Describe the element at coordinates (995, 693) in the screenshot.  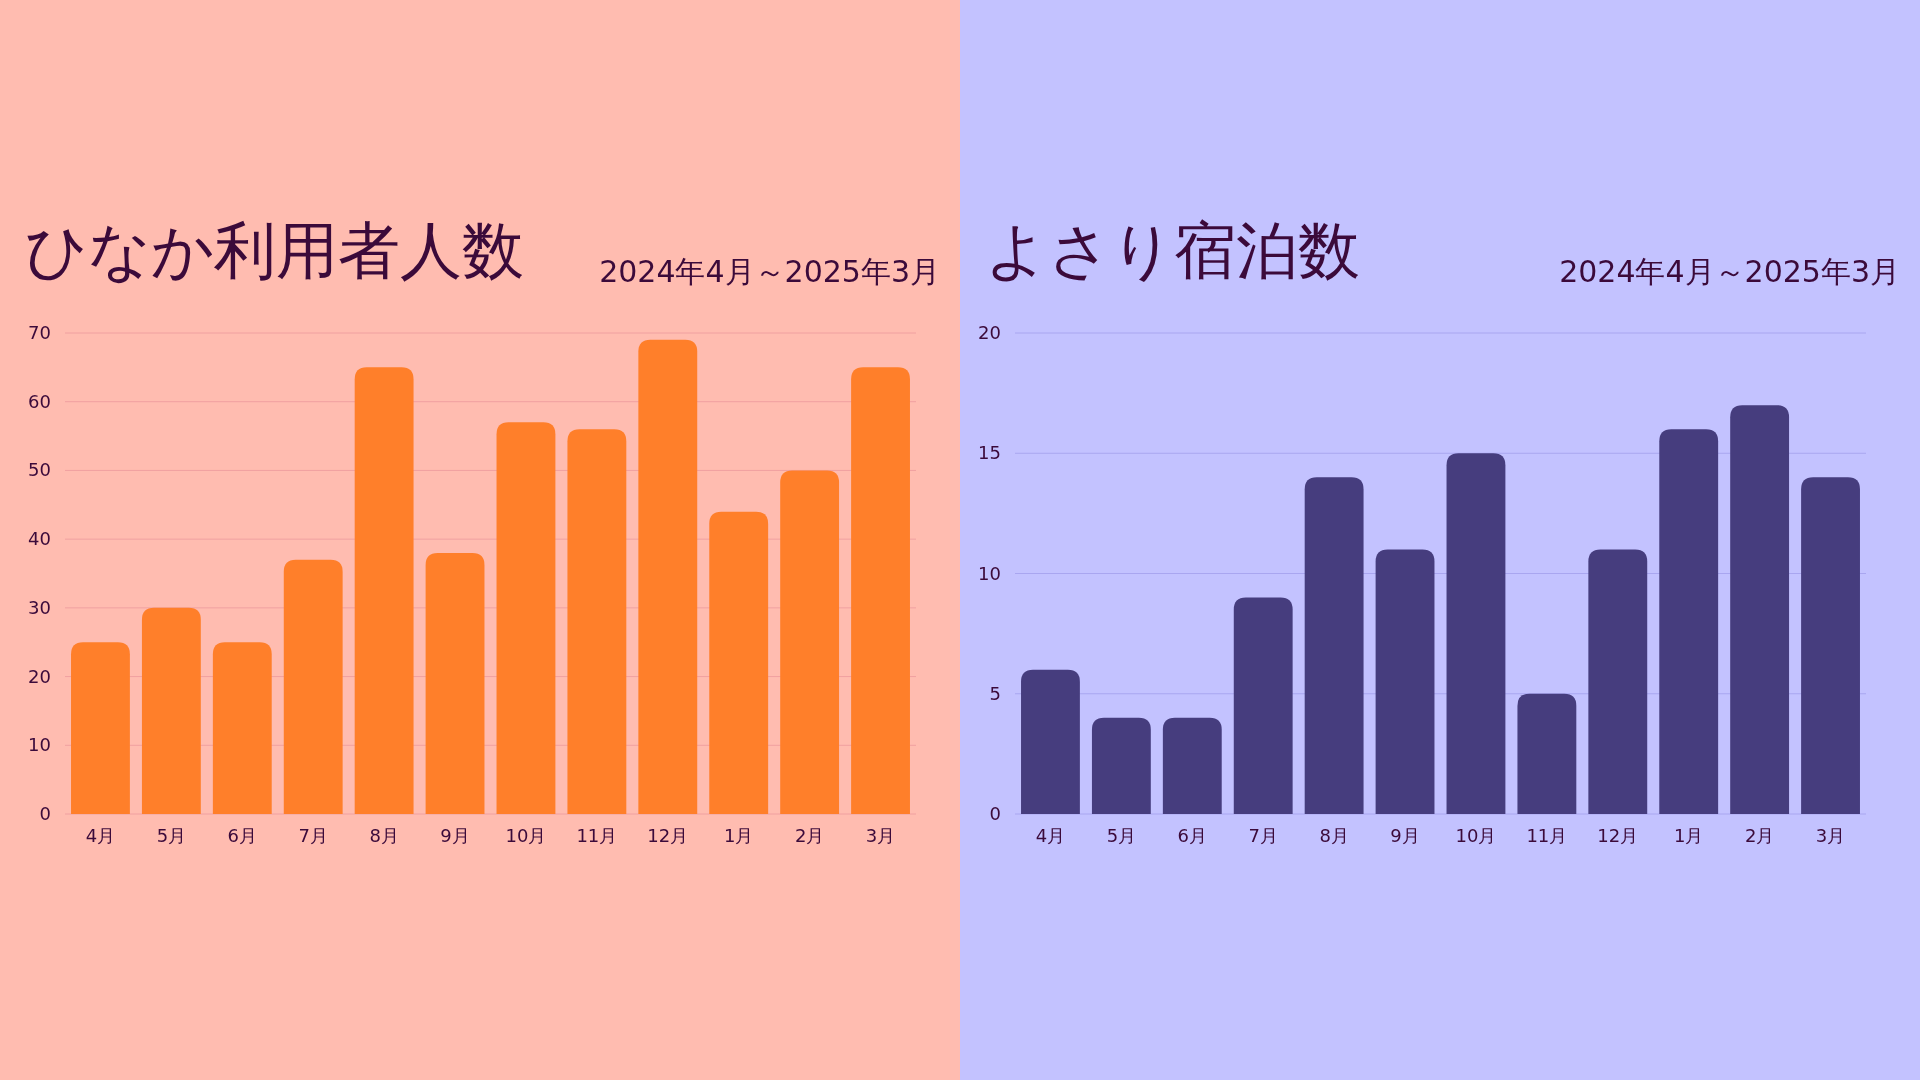
I see `y-tick-label: 5` at that location.